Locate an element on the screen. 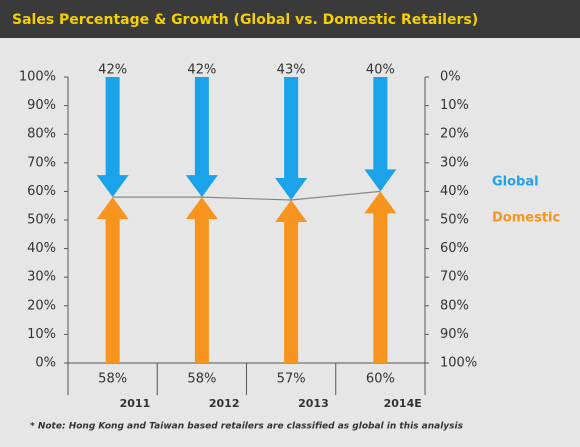  y2-tick-label: 70% is located at coordinates (454, 277).